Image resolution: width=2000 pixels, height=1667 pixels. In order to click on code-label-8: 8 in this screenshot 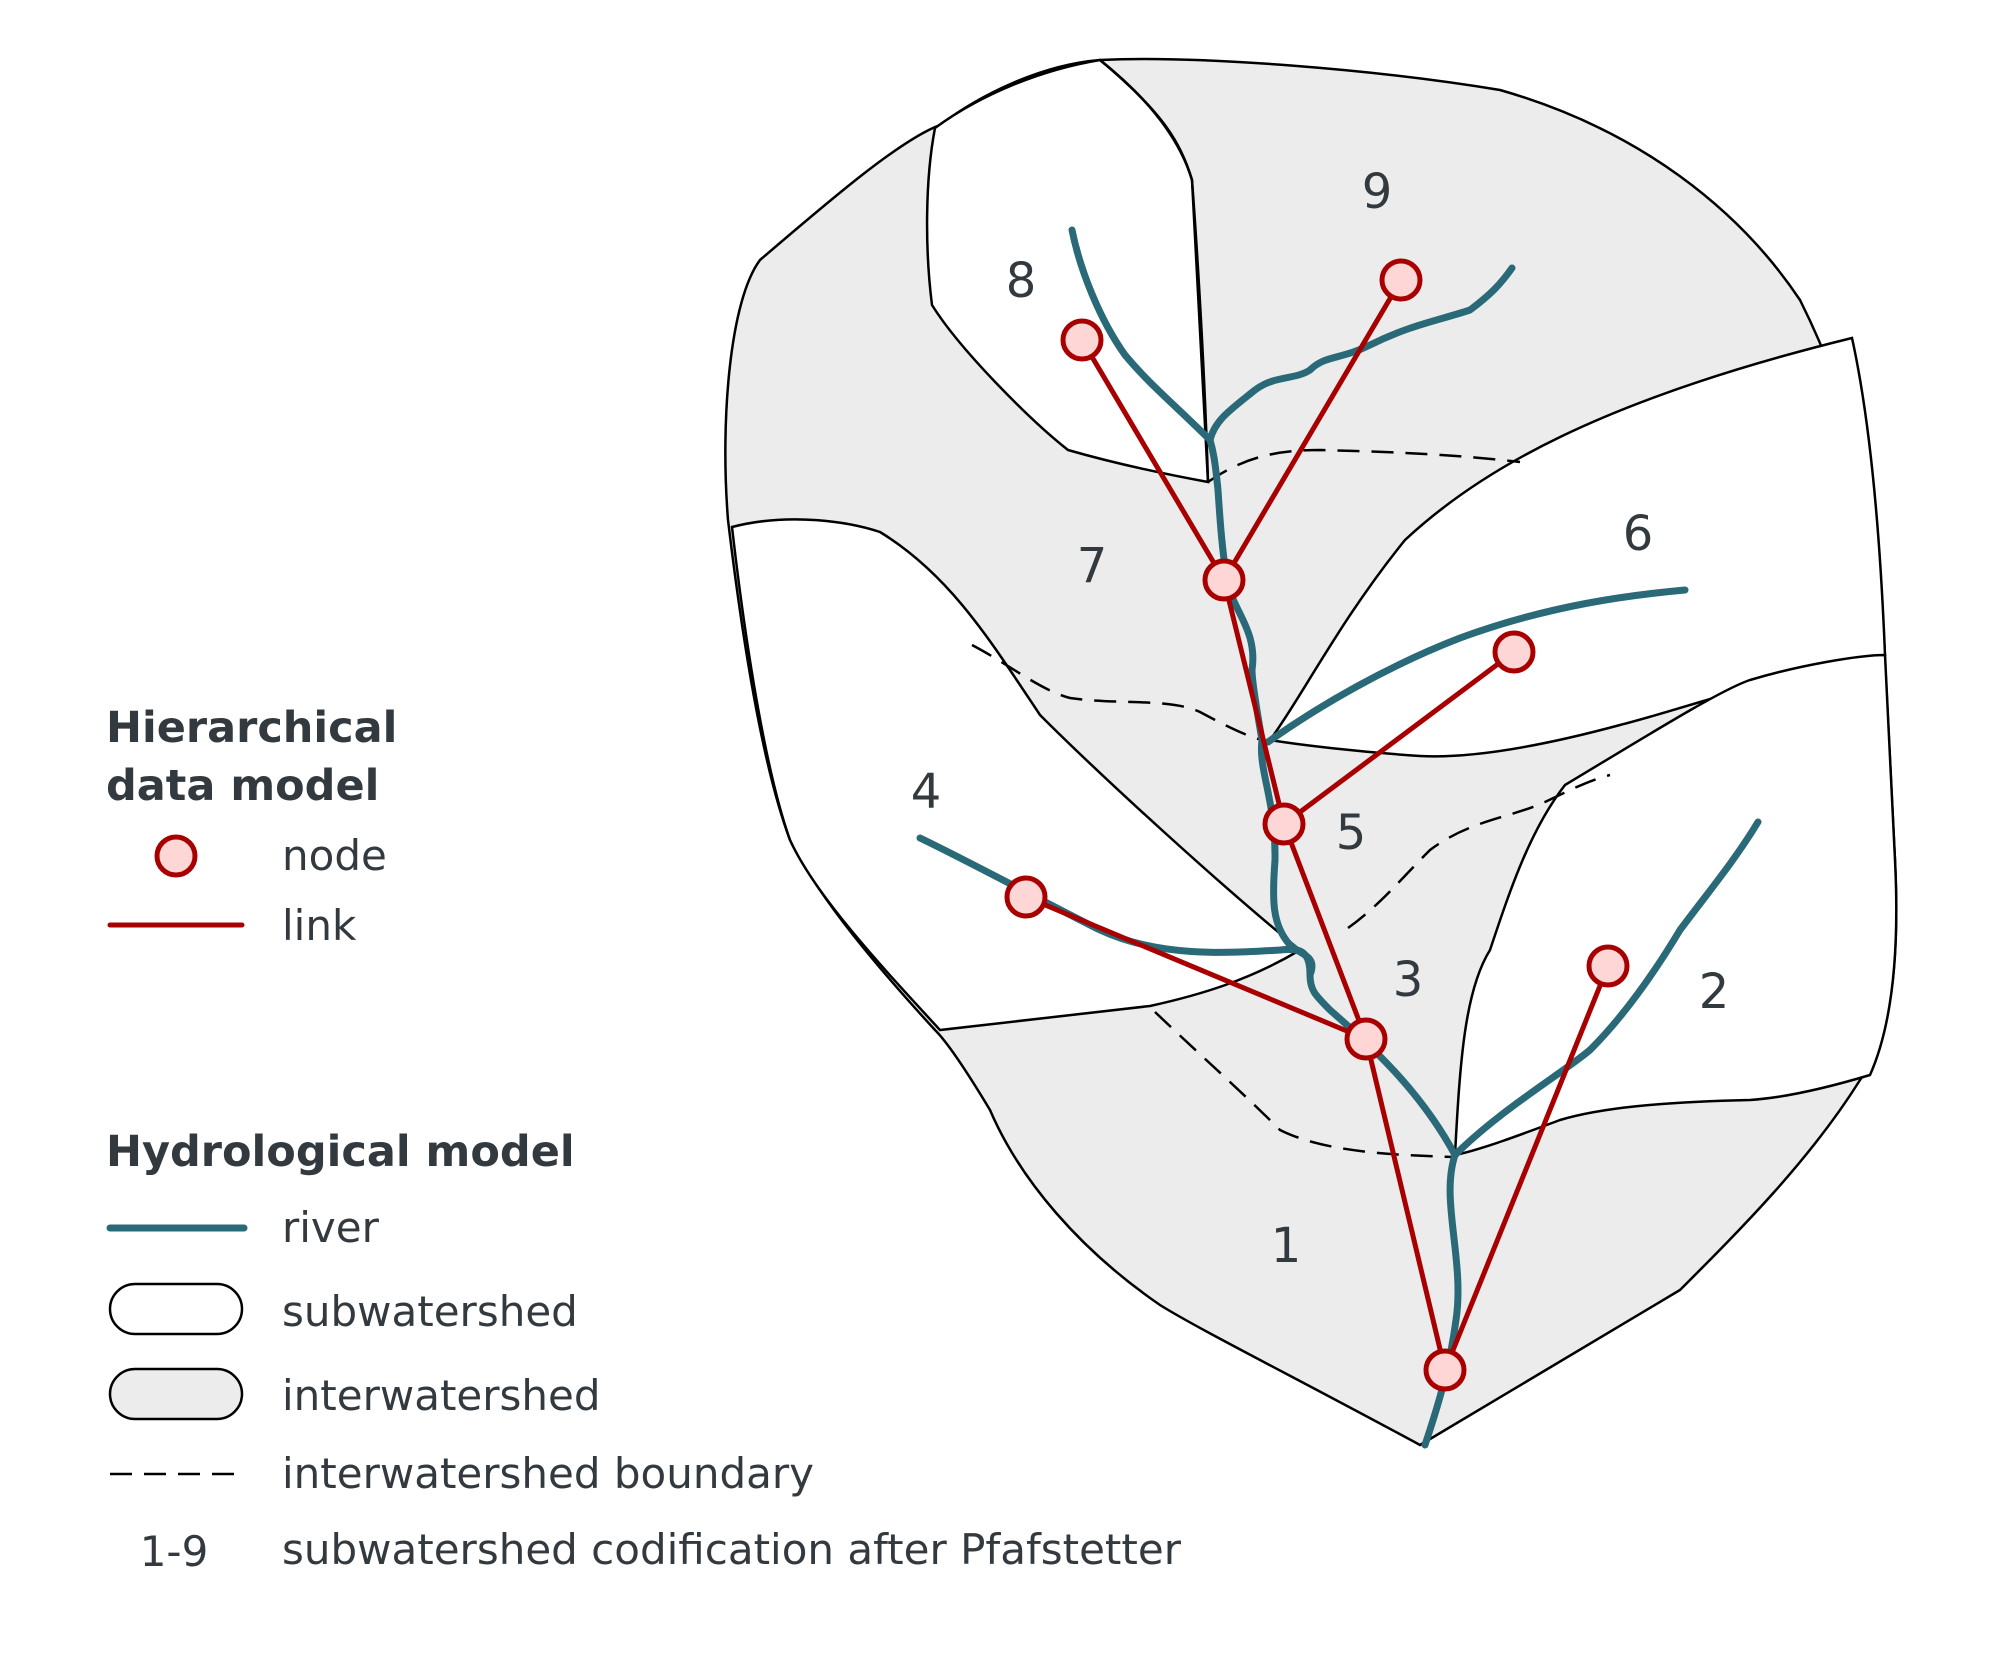, I will do `click(1021, 281)`.